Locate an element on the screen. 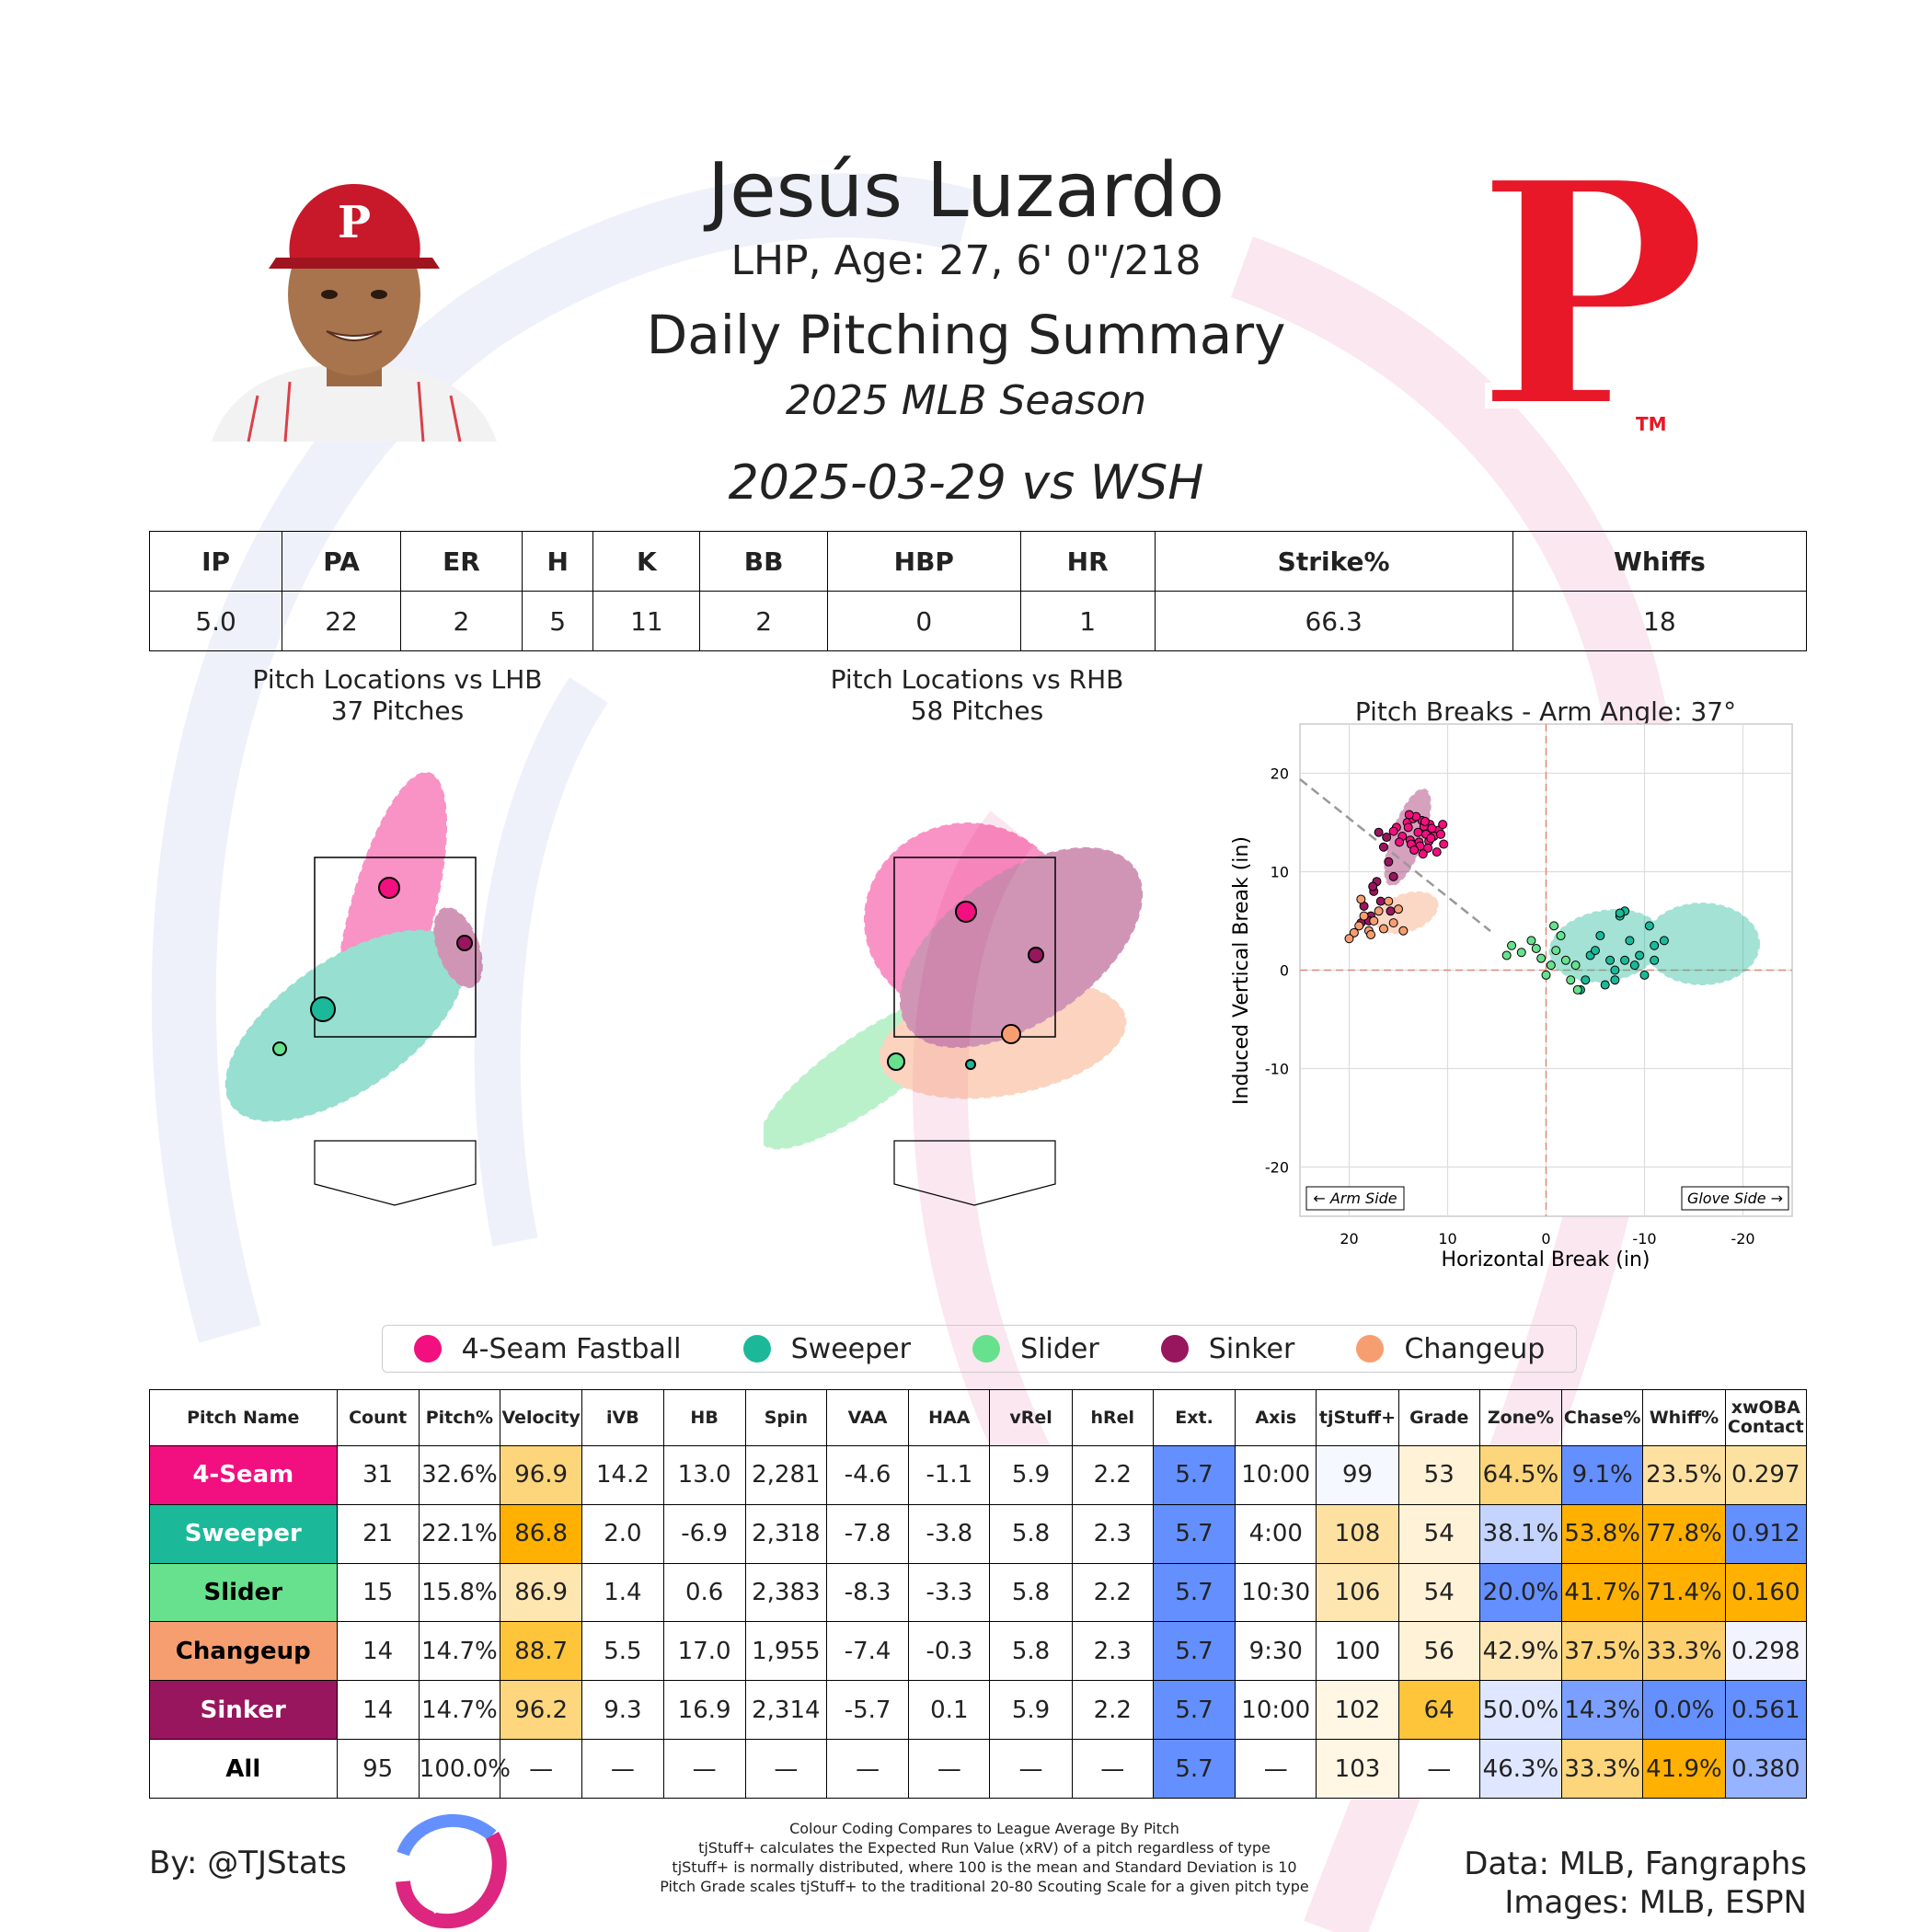 Image resolution: width=1932 pixels, height=1932 pixels. column-header: tjStuff+ is located at coordinates (1357, 1417).